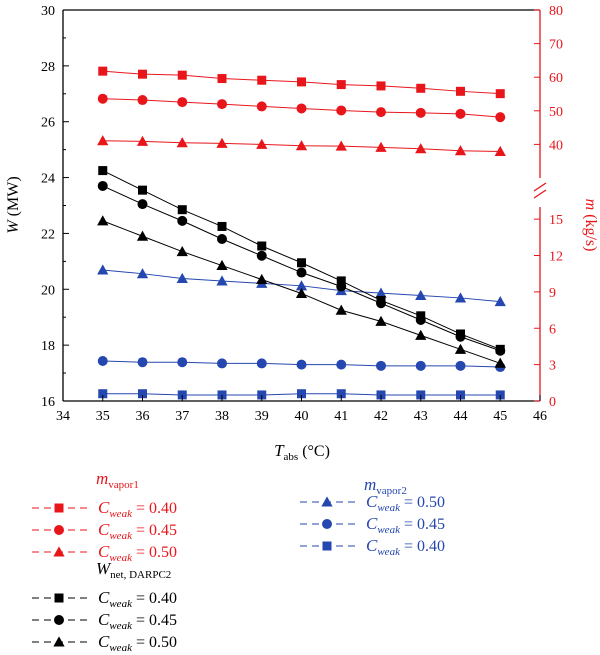 The image size is (600, 655). I want to click on series-mvapor2-triangle, so click(301, 285).